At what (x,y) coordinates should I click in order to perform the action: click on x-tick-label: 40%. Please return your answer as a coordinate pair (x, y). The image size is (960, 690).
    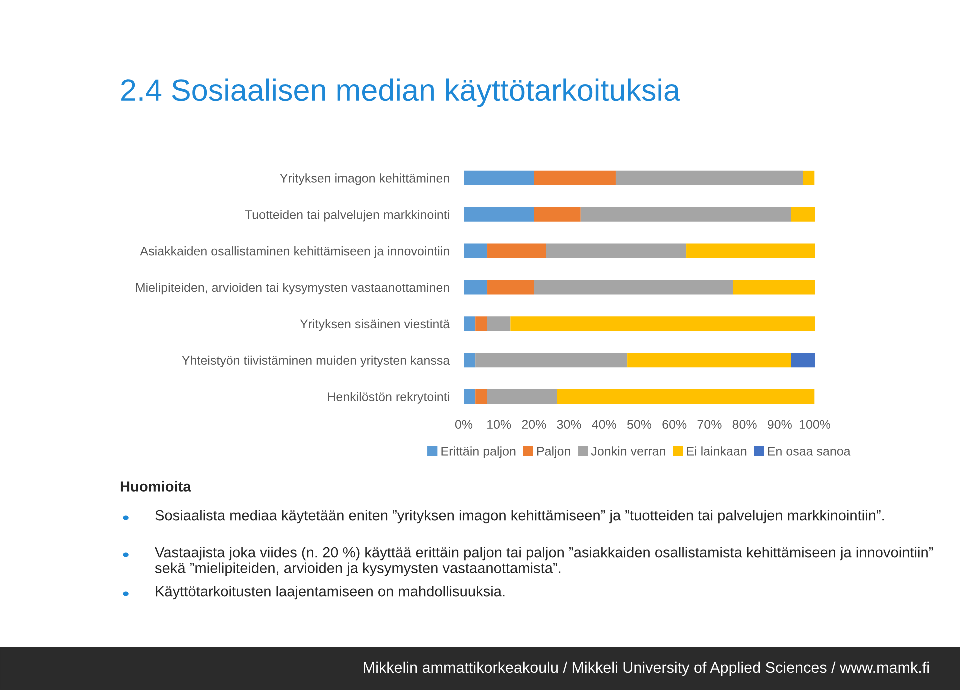
    Looking at the image, I should click on (604, 425).